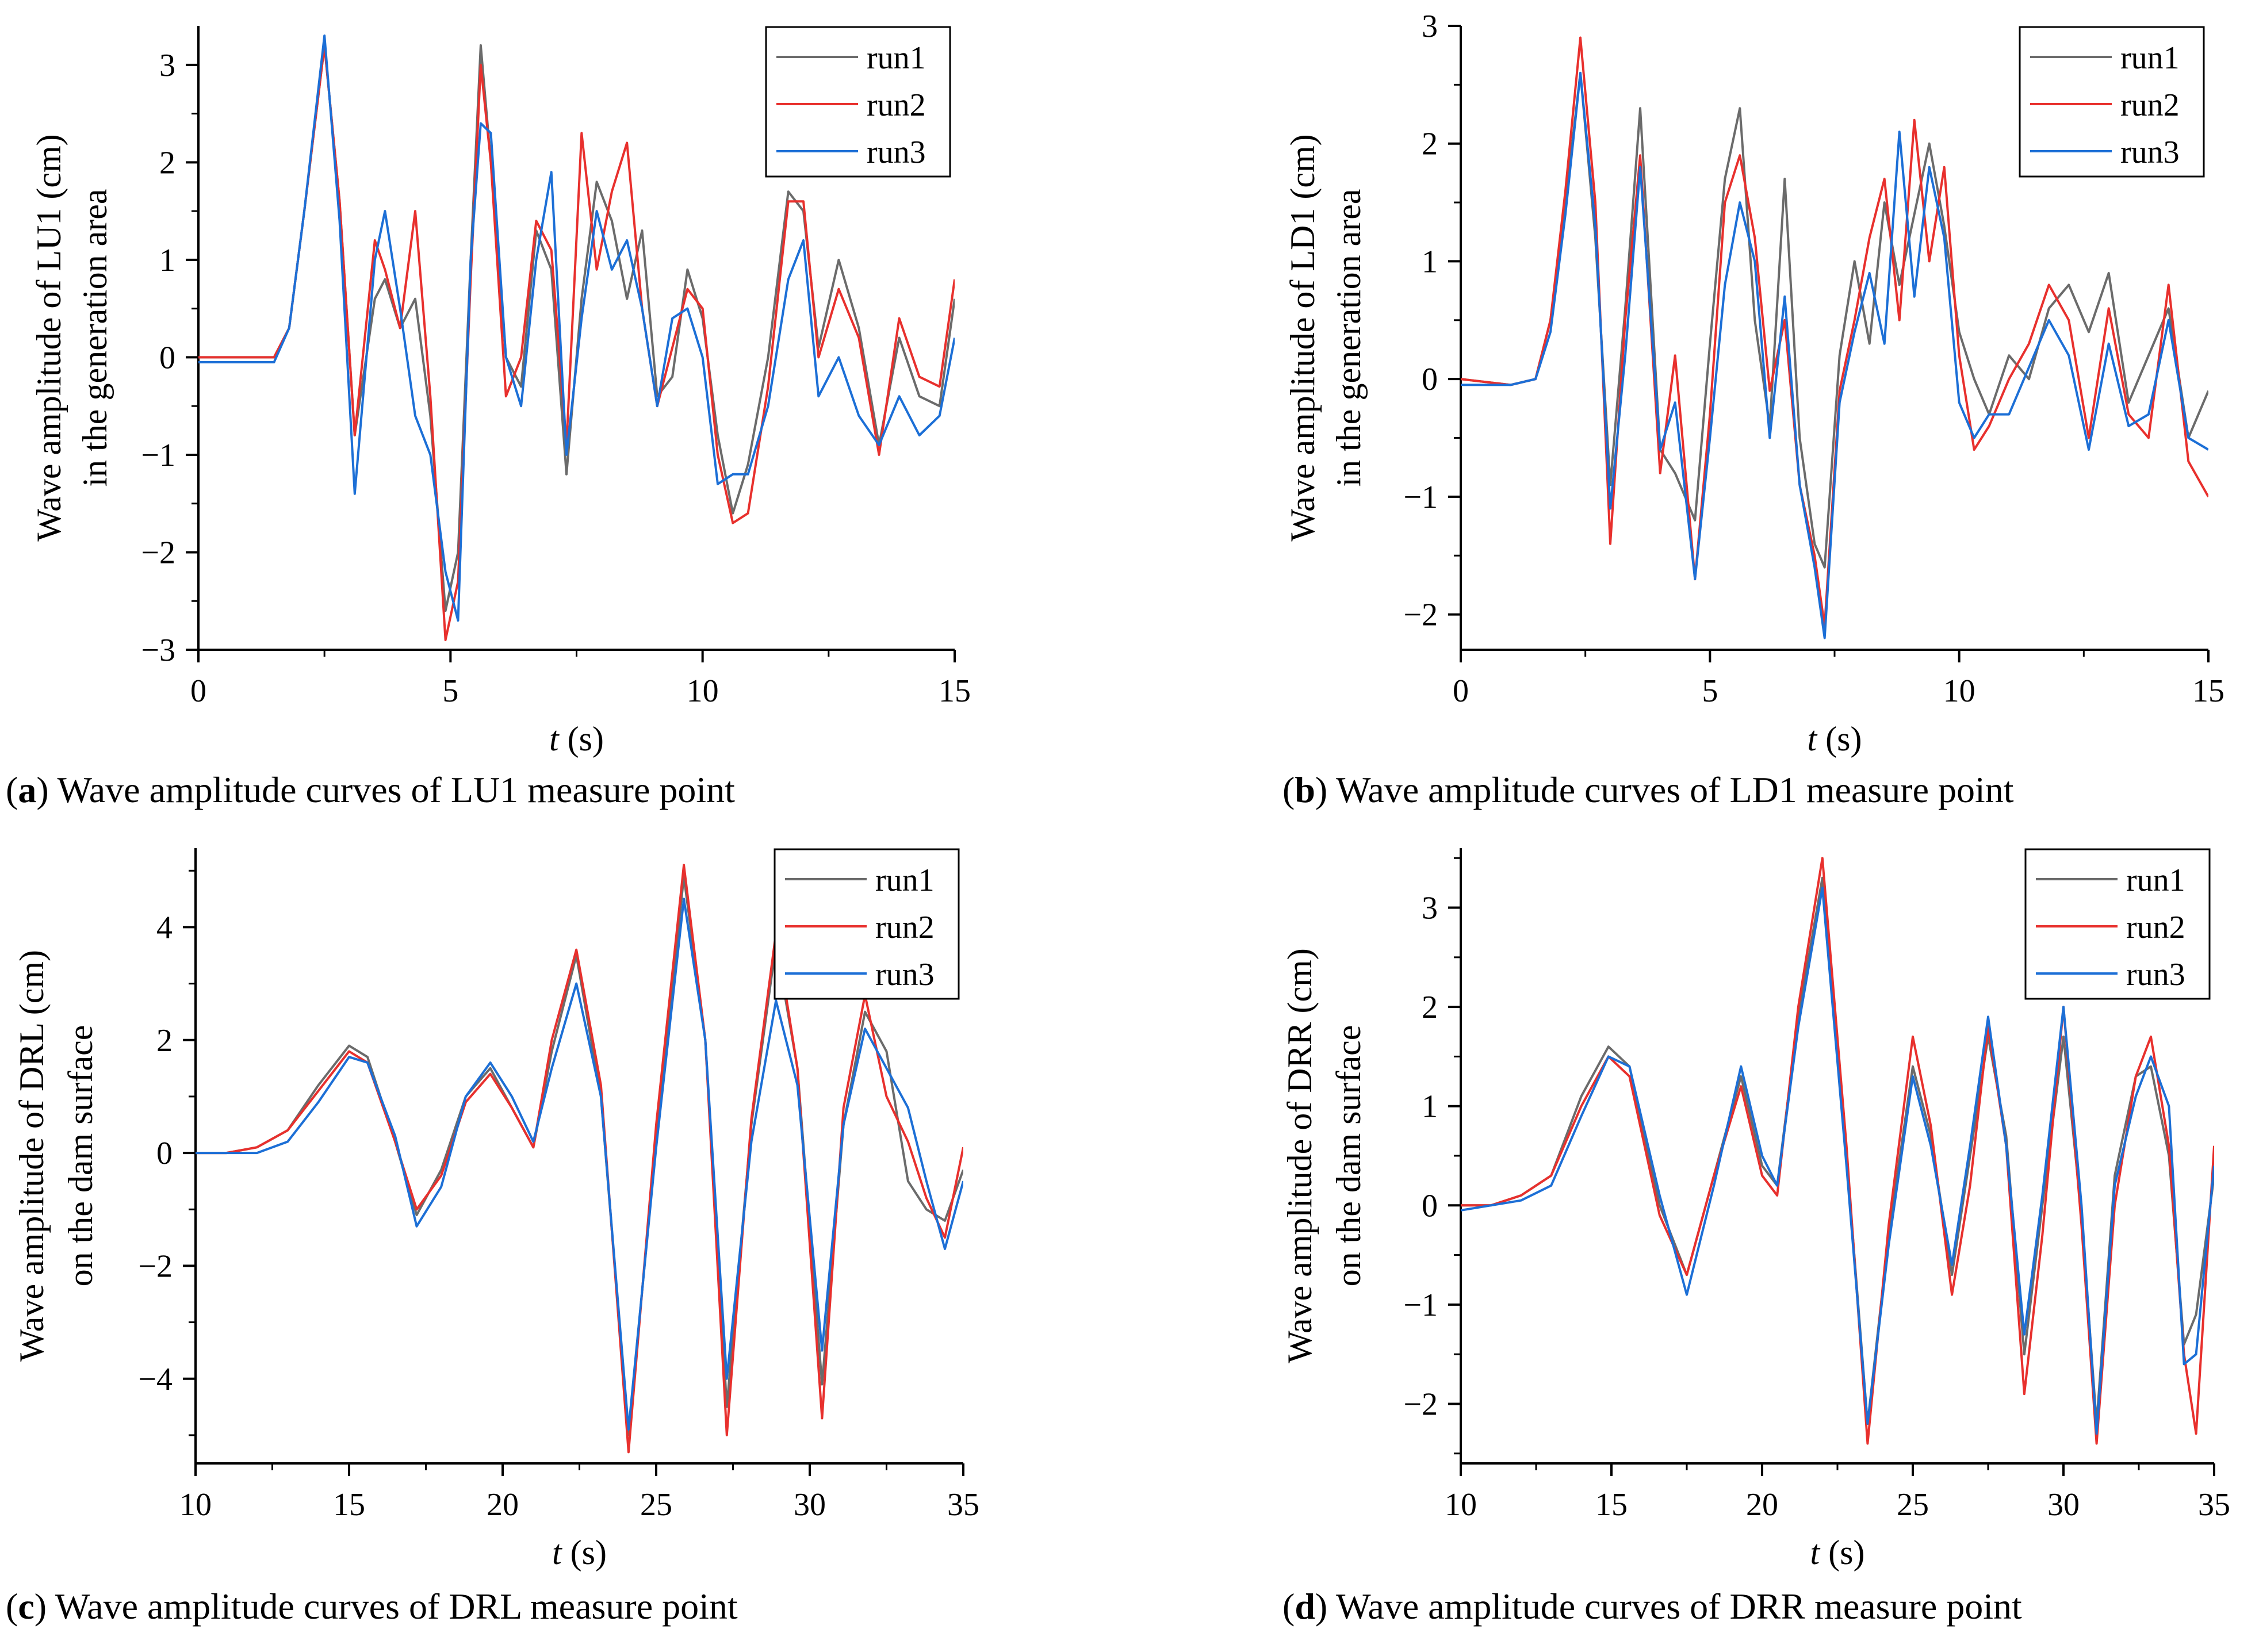 This screenshot has width=2259, height=1652. I want to click on series-line-run1, so click(1835, 320).